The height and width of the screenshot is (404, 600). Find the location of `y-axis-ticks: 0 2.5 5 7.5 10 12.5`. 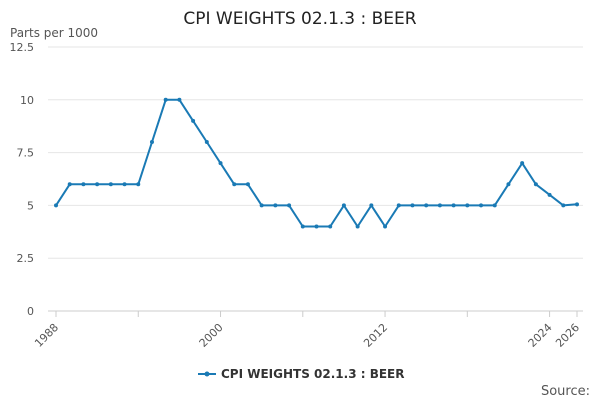

y-axis-ticks: 0 2.5 5 7.5 10 12.5 is located at coordinates (22, 179).